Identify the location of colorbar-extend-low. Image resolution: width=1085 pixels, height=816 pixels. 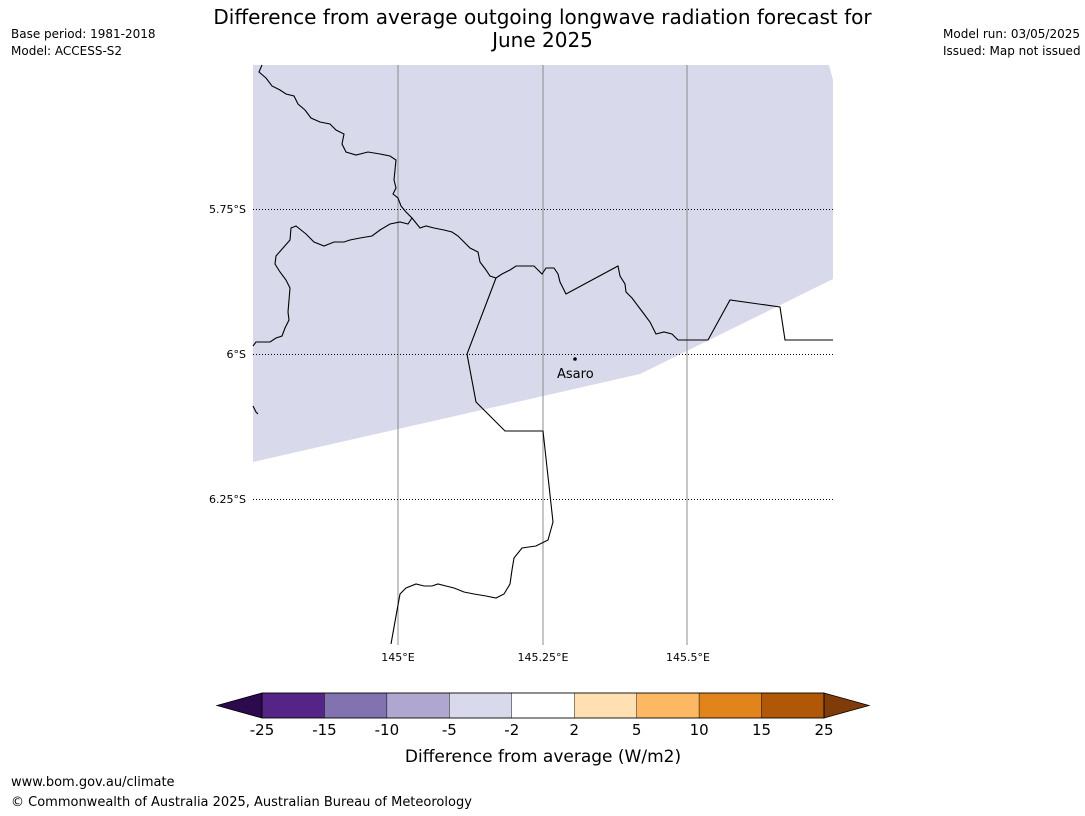
(239, 705).